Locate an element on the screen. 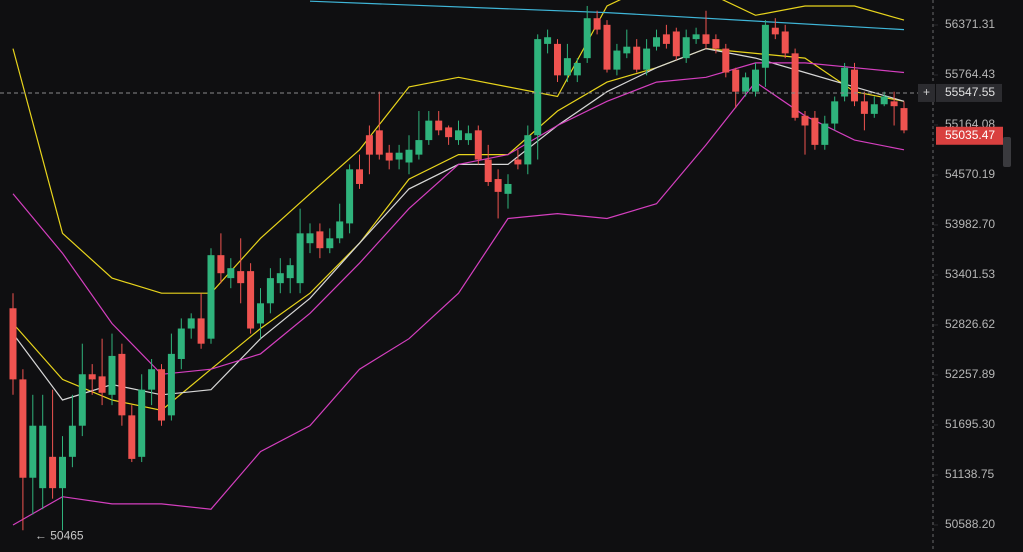 Image resolution: width=1023 pixels, height=552 pixels. y-tick-label: 50588.20 is located at coordinates (970, 524).